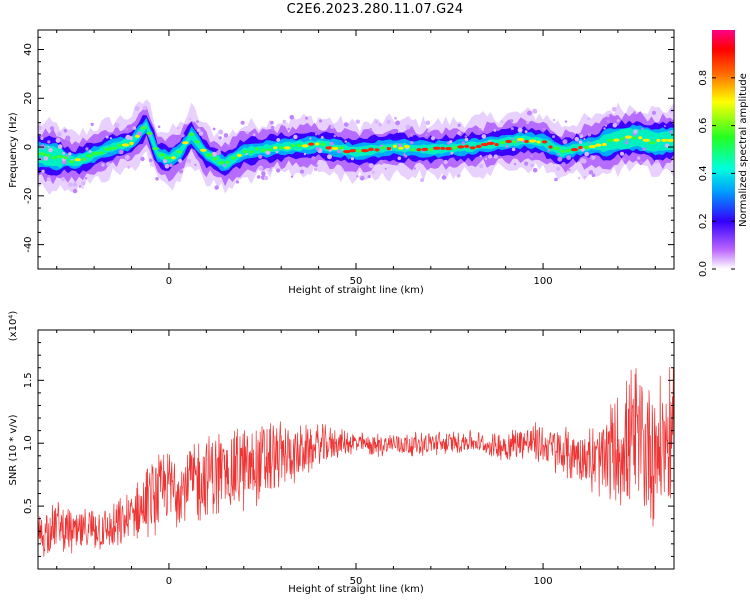  Describe the element at coordinates (28, 506) in the screenshot. I see `y-tick-label: 0.5` at that location.